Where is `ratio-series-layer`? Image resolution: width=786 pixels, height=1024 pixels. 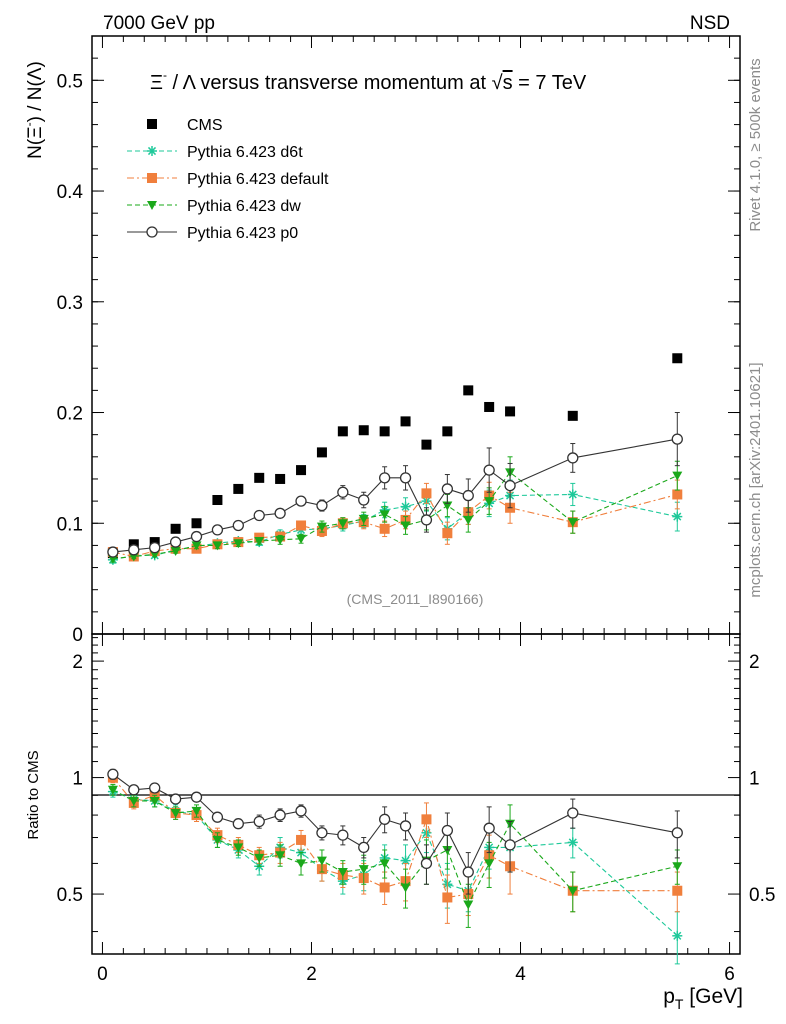 ratio-series-layer is located at coordinates (395, 866).